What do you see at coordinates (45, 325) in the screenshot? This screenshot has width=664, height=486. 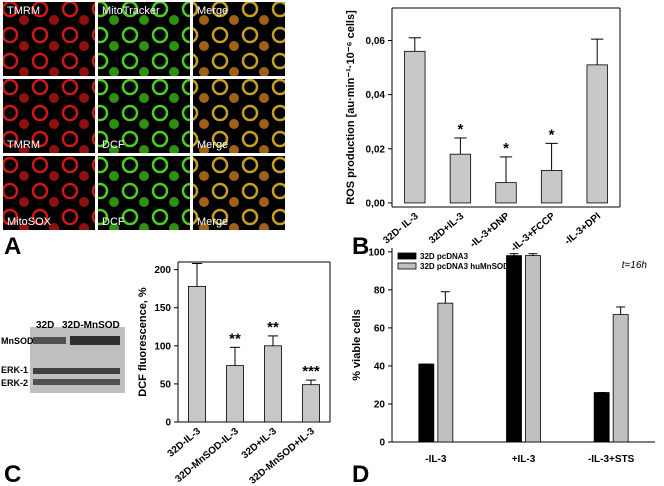 I see `lane-label: 32D` at bounding box center [45, 325].